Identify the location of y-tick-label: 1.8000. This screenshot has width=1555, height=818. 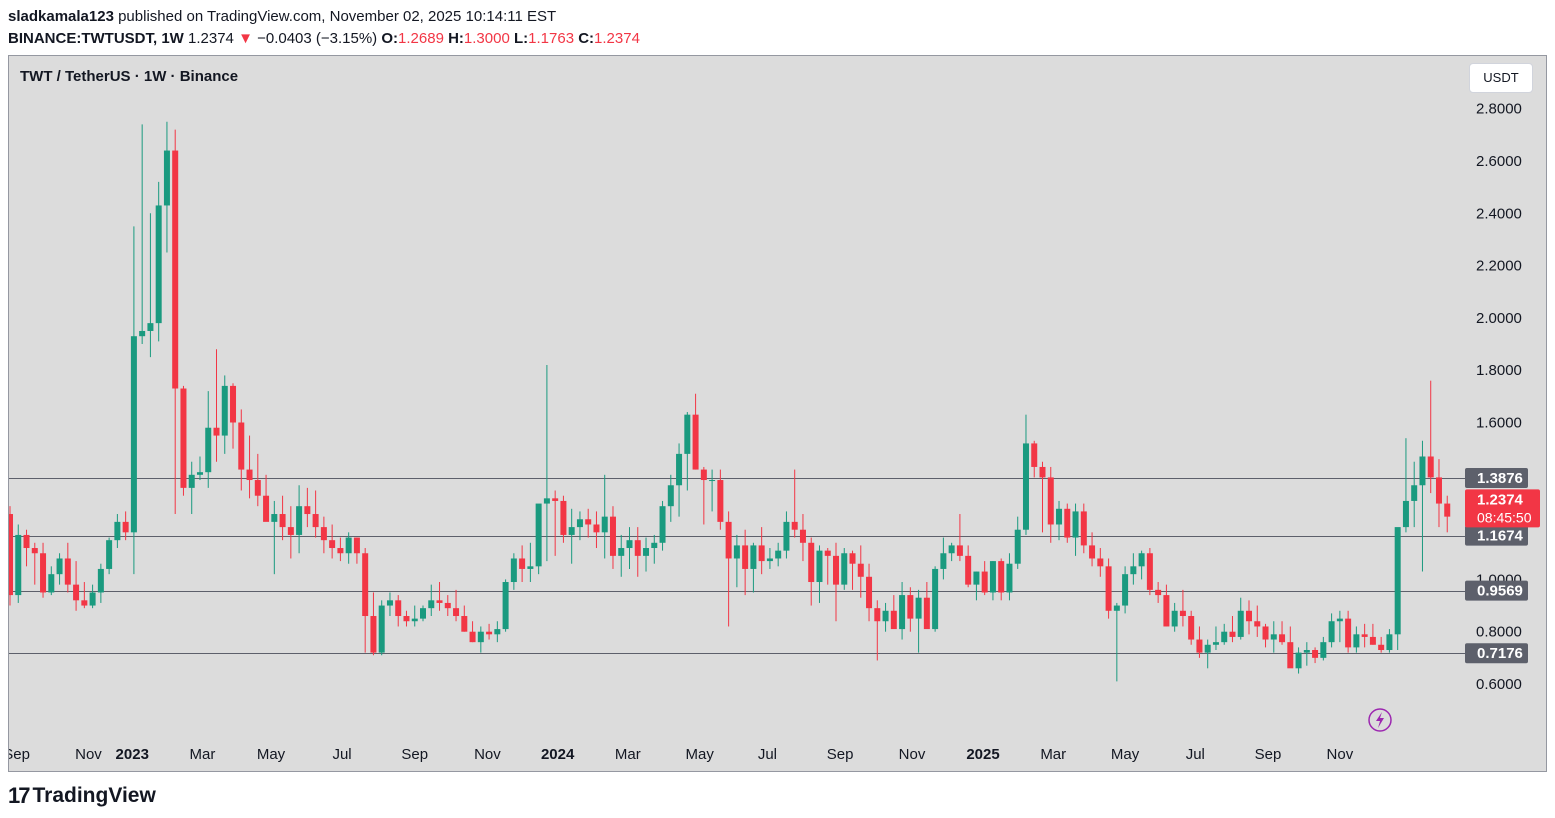
(1499, 370).